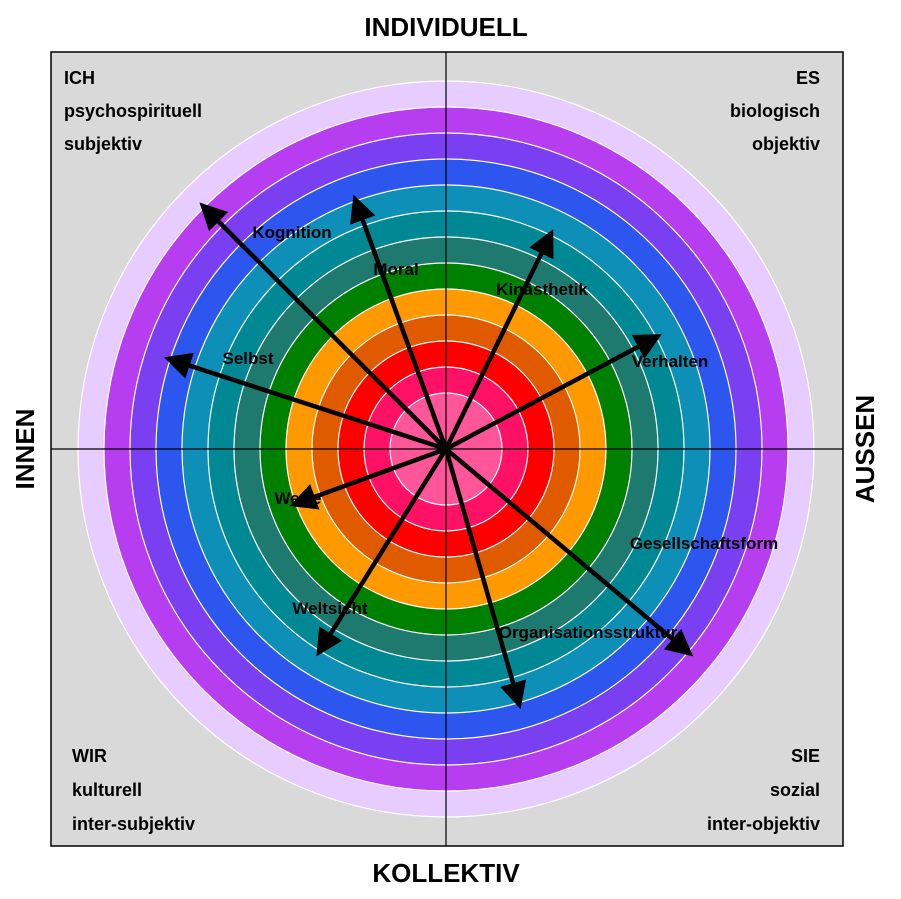 This screenshot has width=901, height=899. What do you see at coordinates (330, 608) in the screenshot?
I see `label-weltsicht: Weltsicht` at bounding box center [330, 608].